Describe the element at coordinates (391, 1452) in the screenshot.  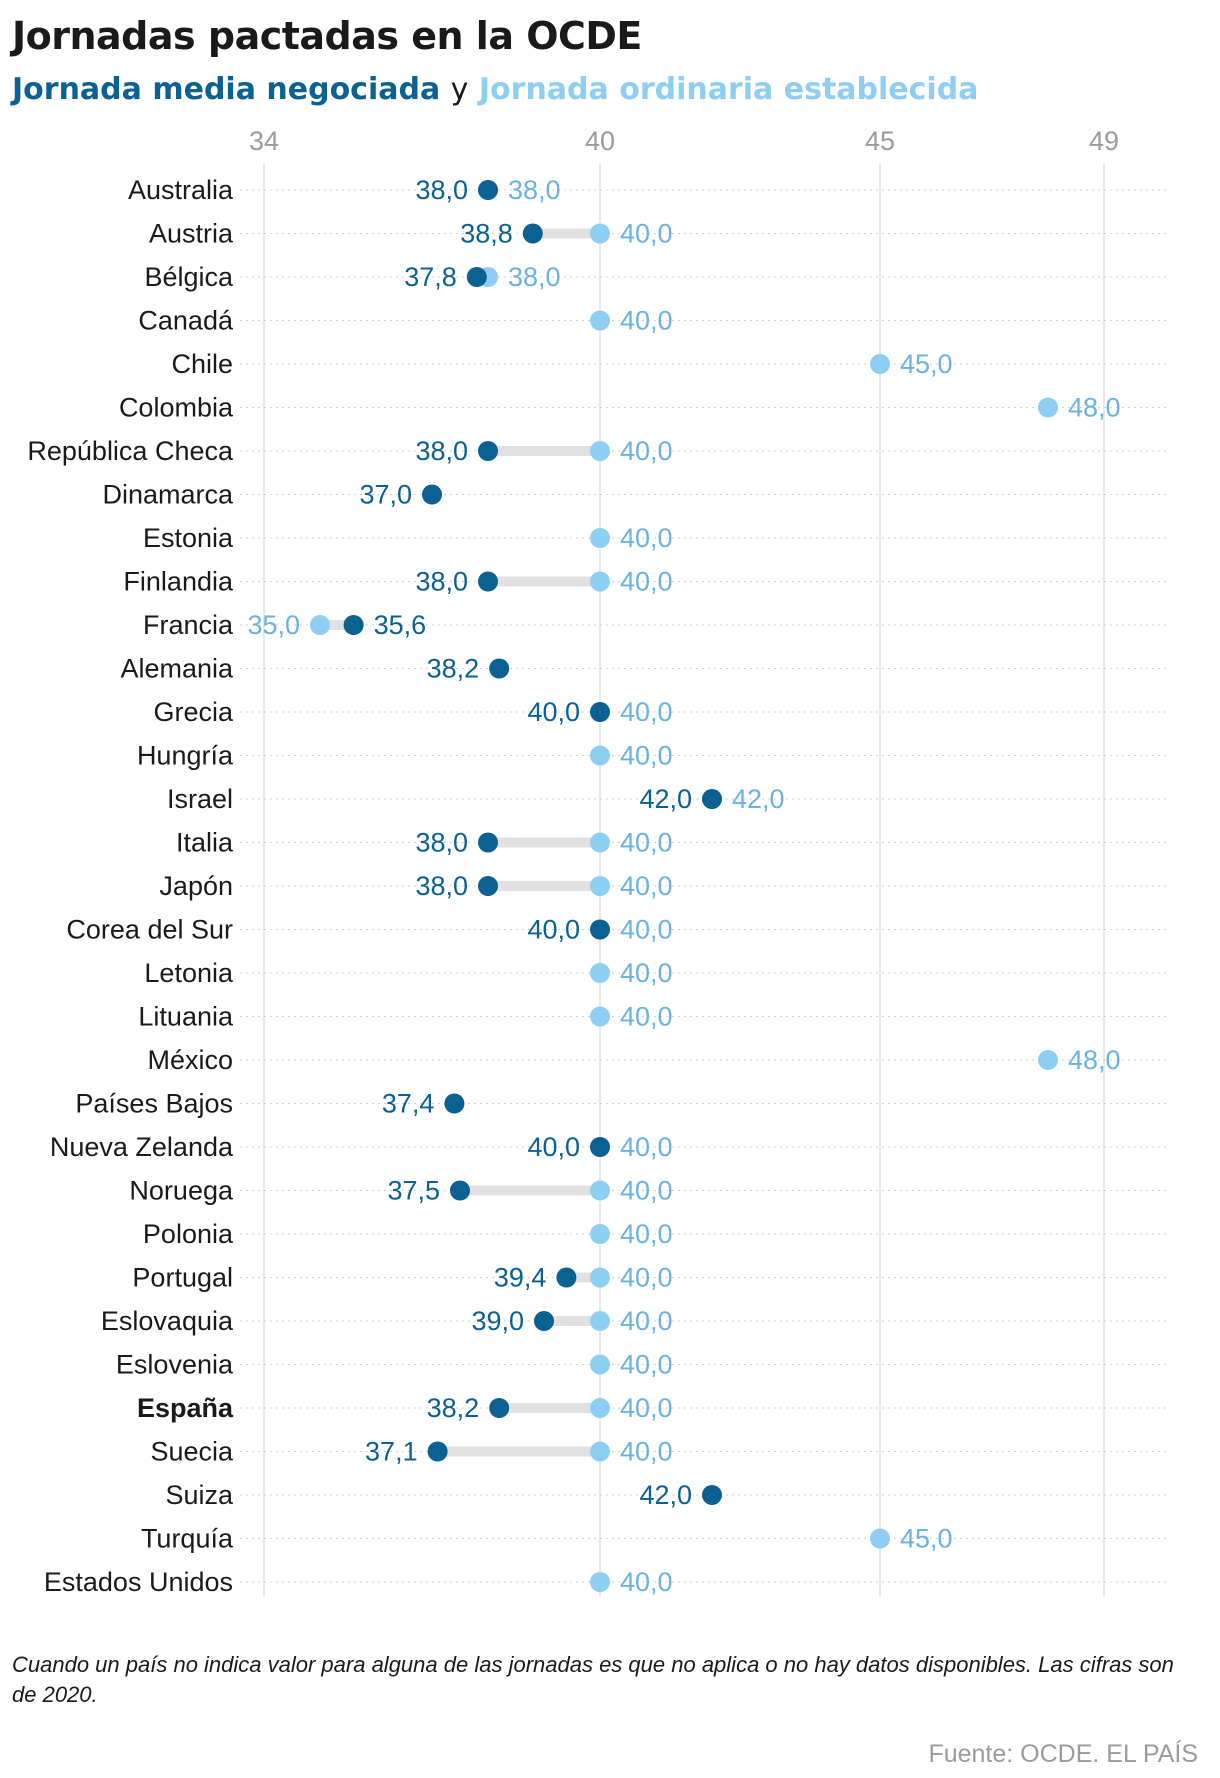
I see `negotiated-value-label: 37,1` at that location.